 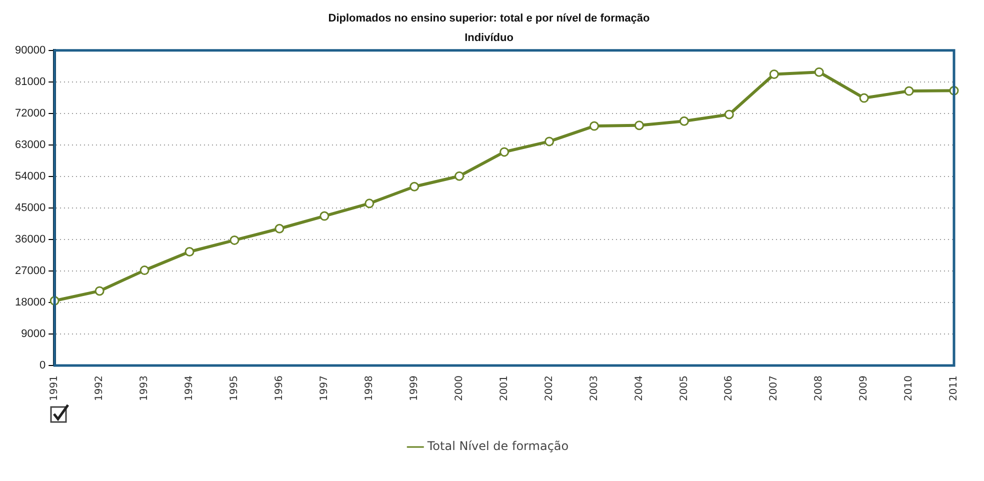 What do you see at coordinates (54, 389) in the screenshot?
I see `x-tick-label: 1991` at bounding box center [54, 389].